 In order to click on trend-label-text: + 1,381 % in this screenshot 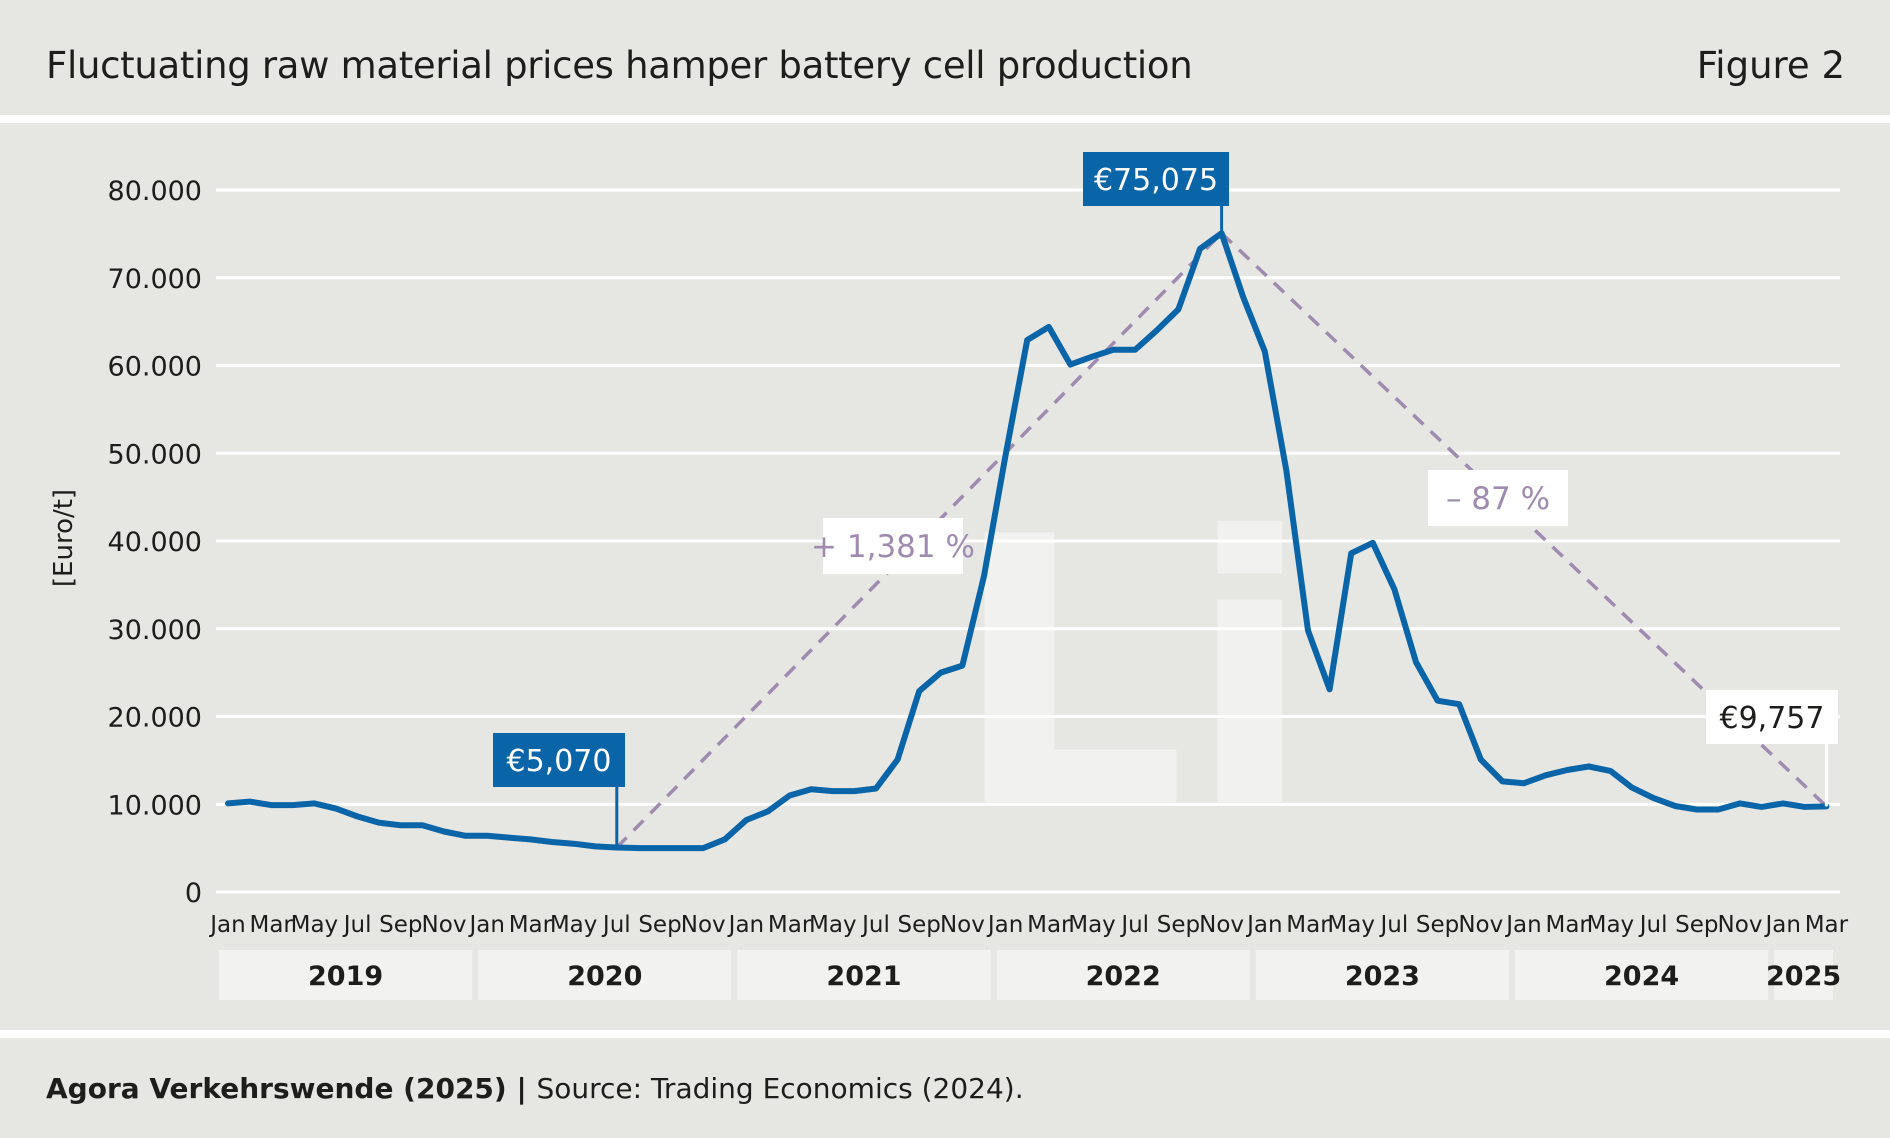, I will do `click(893, 547)`.